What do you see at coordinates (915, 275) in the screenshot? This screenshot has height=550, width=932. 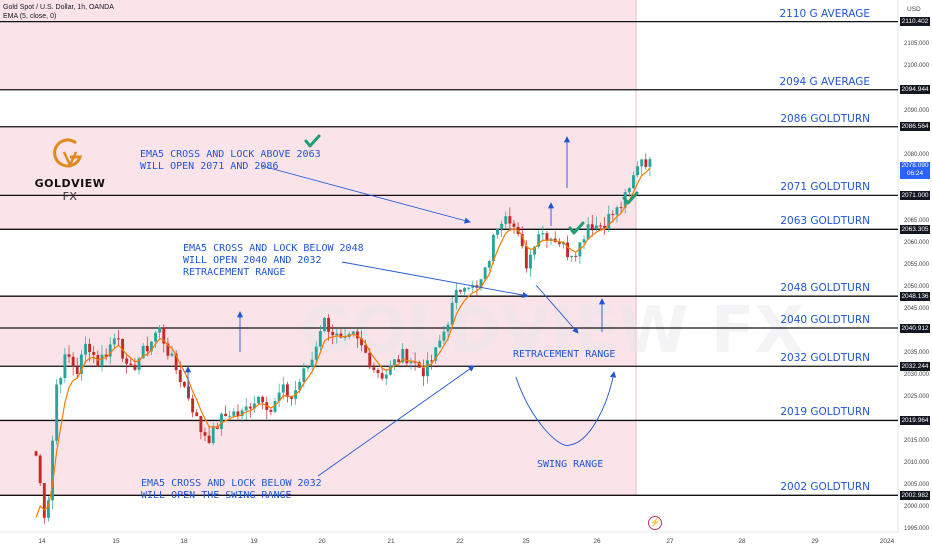 I see `price-axis` at bounding box center [915, 275].